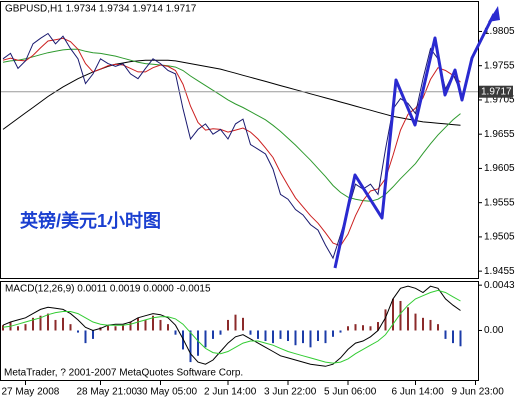  Describe the element at coordinates (499, 134) in the screenshot. I see `y-tick-label: 1.9655` at that location.